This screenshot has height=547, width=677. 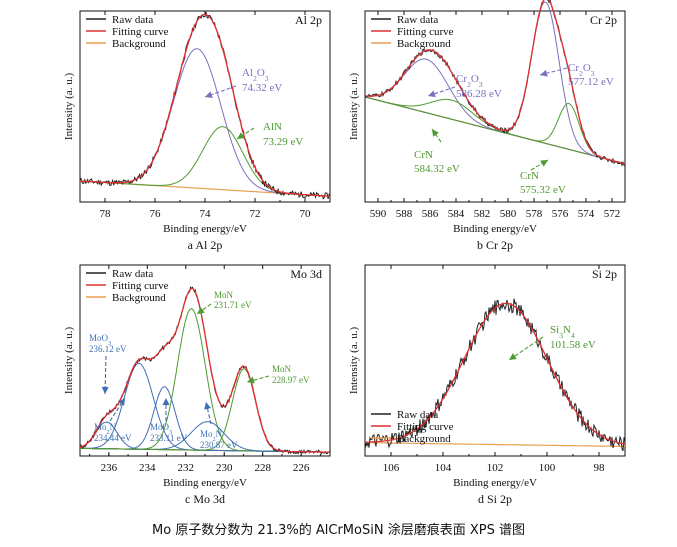 I want to click on annotation-species: MoN, so click(x=224, y=295).